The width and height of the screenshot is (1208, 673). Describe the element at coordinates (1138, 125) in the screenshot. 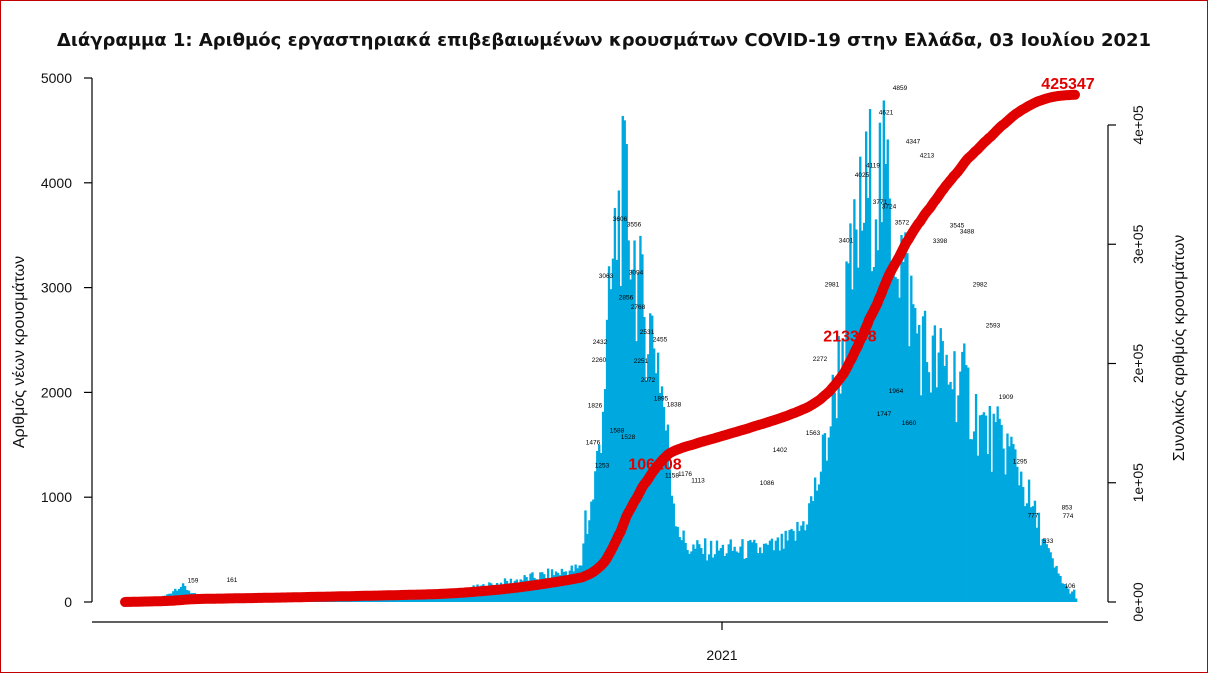

I see `y-tick-label-right: 4e+05` at that location.